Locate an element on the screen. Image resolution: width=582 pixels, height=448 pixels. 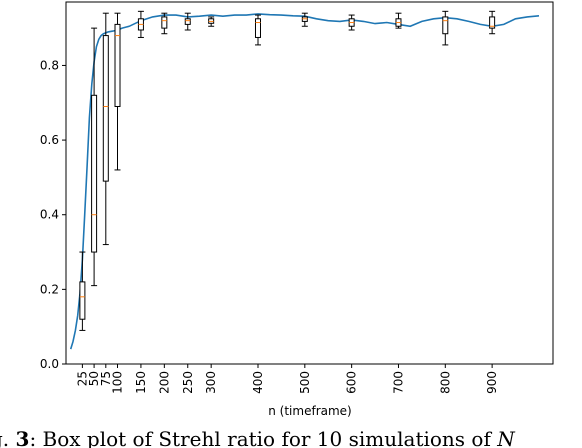
x-tick-label: 100 is located at coordinates (118, 382).